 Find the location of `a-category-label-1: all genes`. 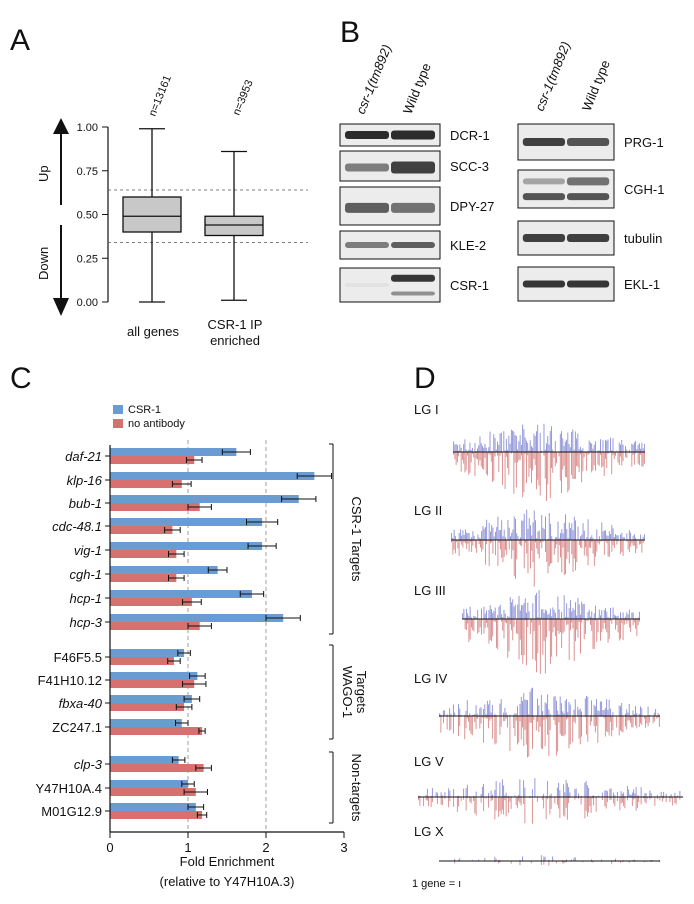

a-category-label-1: all genes is located at coordinates (153, 331).